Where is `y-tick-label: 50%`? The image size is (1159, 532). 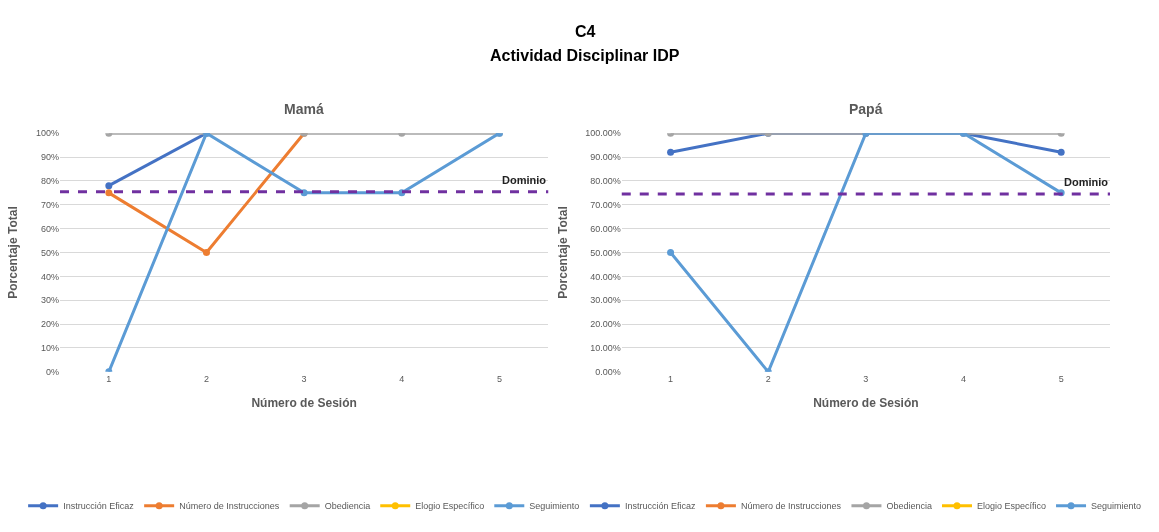 y-tick-label: 50% is located at coordinates (49, 252).